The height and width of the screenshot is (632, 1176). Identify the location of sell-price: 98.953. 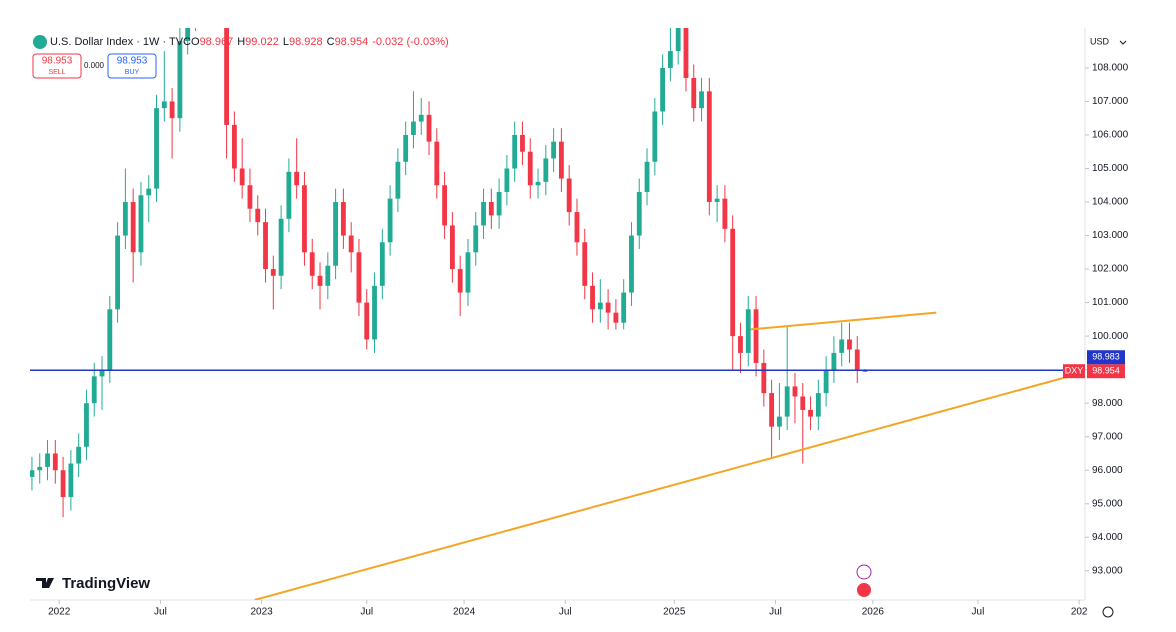
(57, 61).